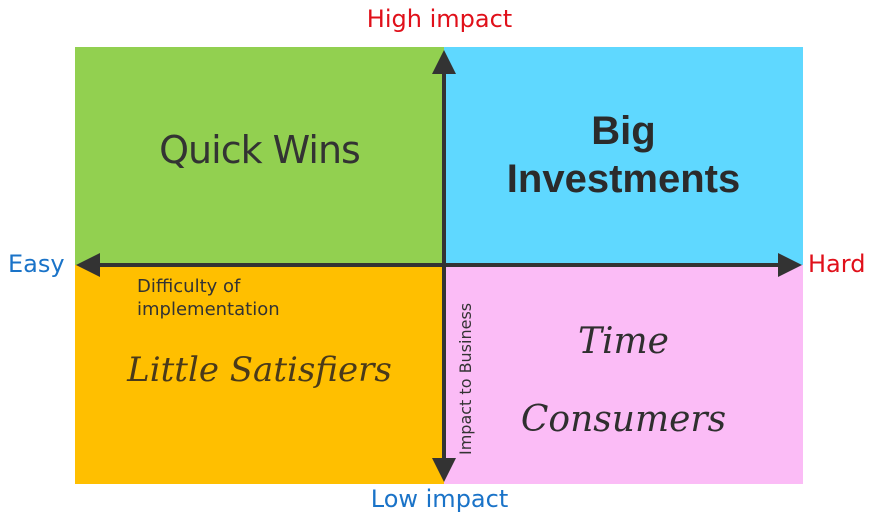 Image resolution: width=879 pixels, height=529 pixels. What do you see at coordinates (259, 370) in the screenshot?
I see `little-satisfiers-title: Little Satisfiers` at bounding box center [259, 370].